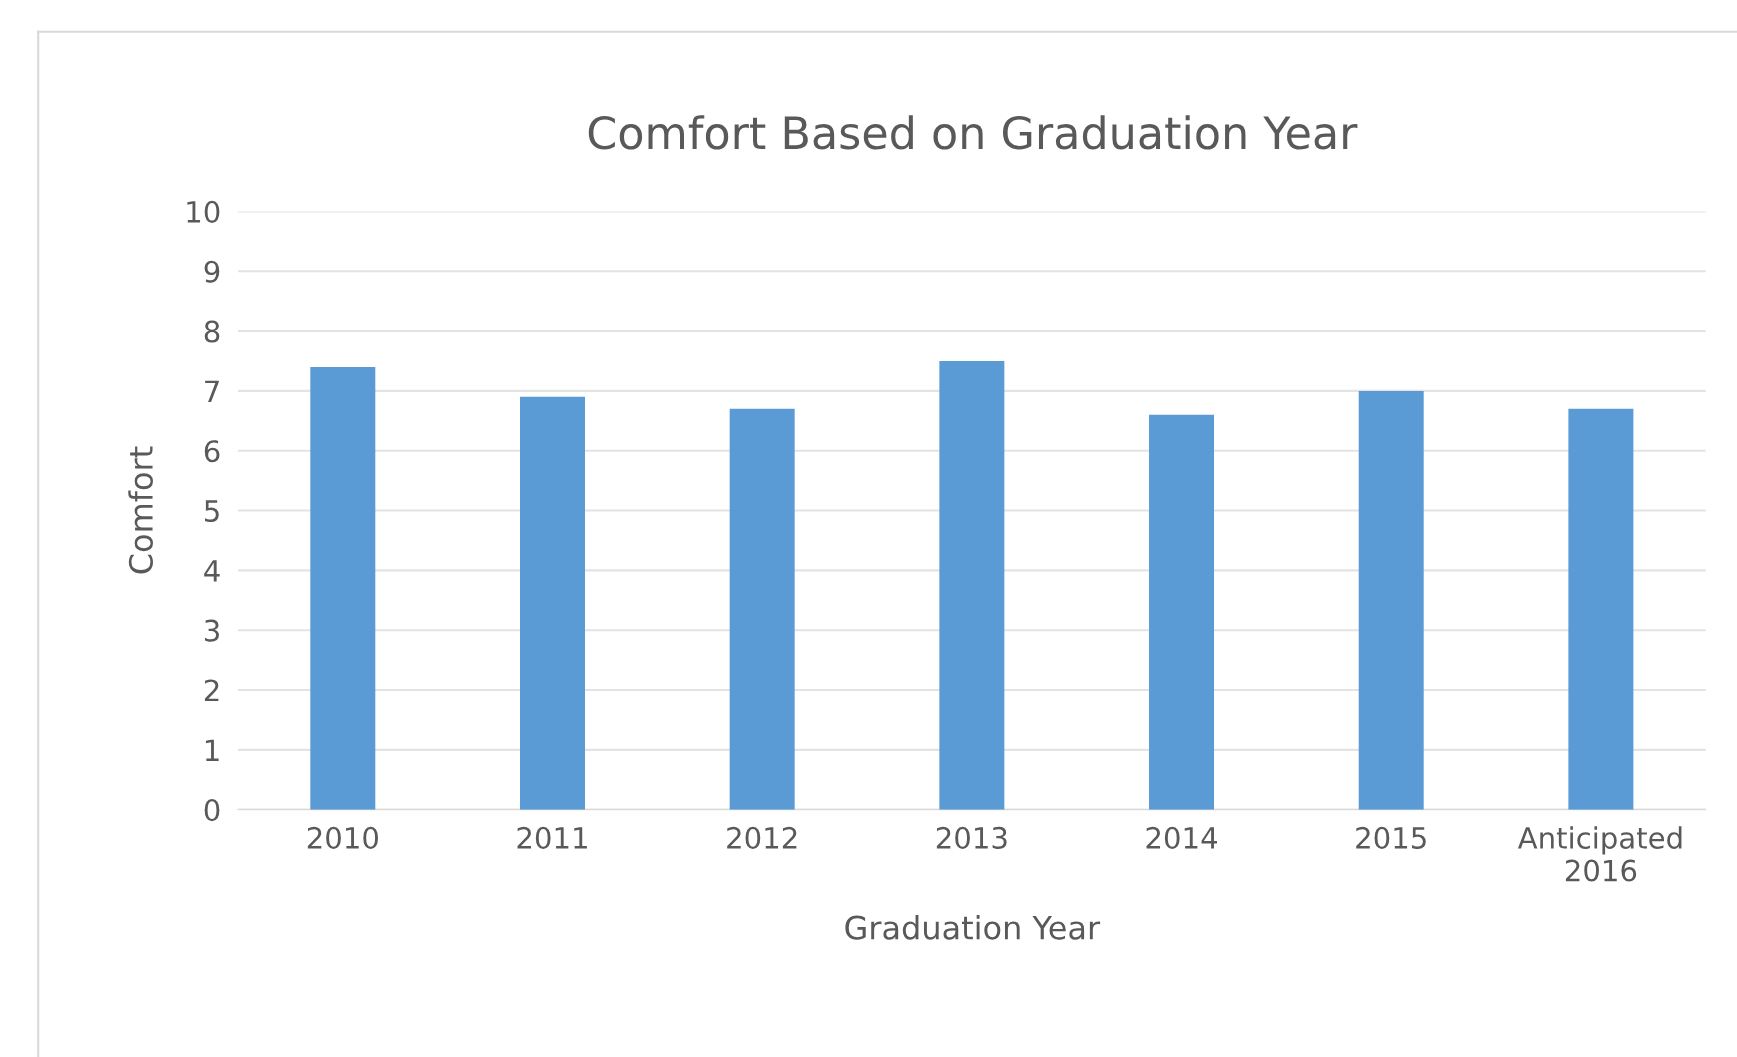  Describe the element at coordinates (212, 571) in the screenshot. I see `y-tick-label: 4` at that location.